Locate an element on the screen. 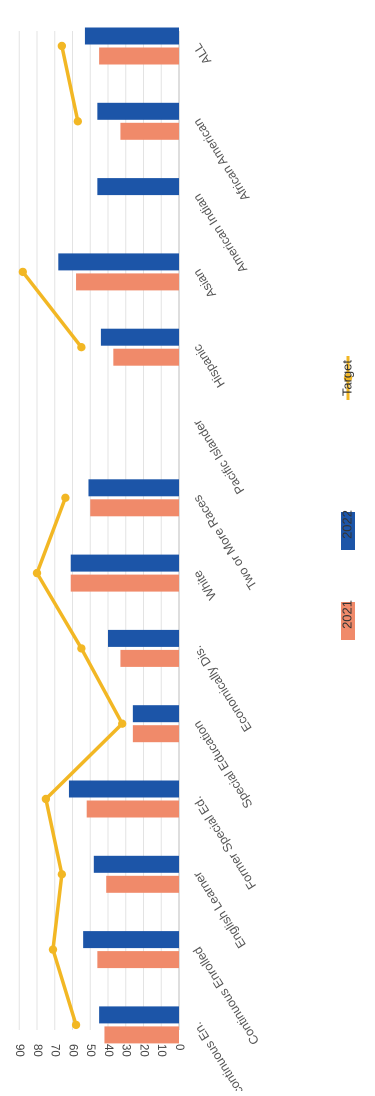 This screenshot has height=1096, width=375. category-label: Pacific Islander is located at coordinates (218, 456).